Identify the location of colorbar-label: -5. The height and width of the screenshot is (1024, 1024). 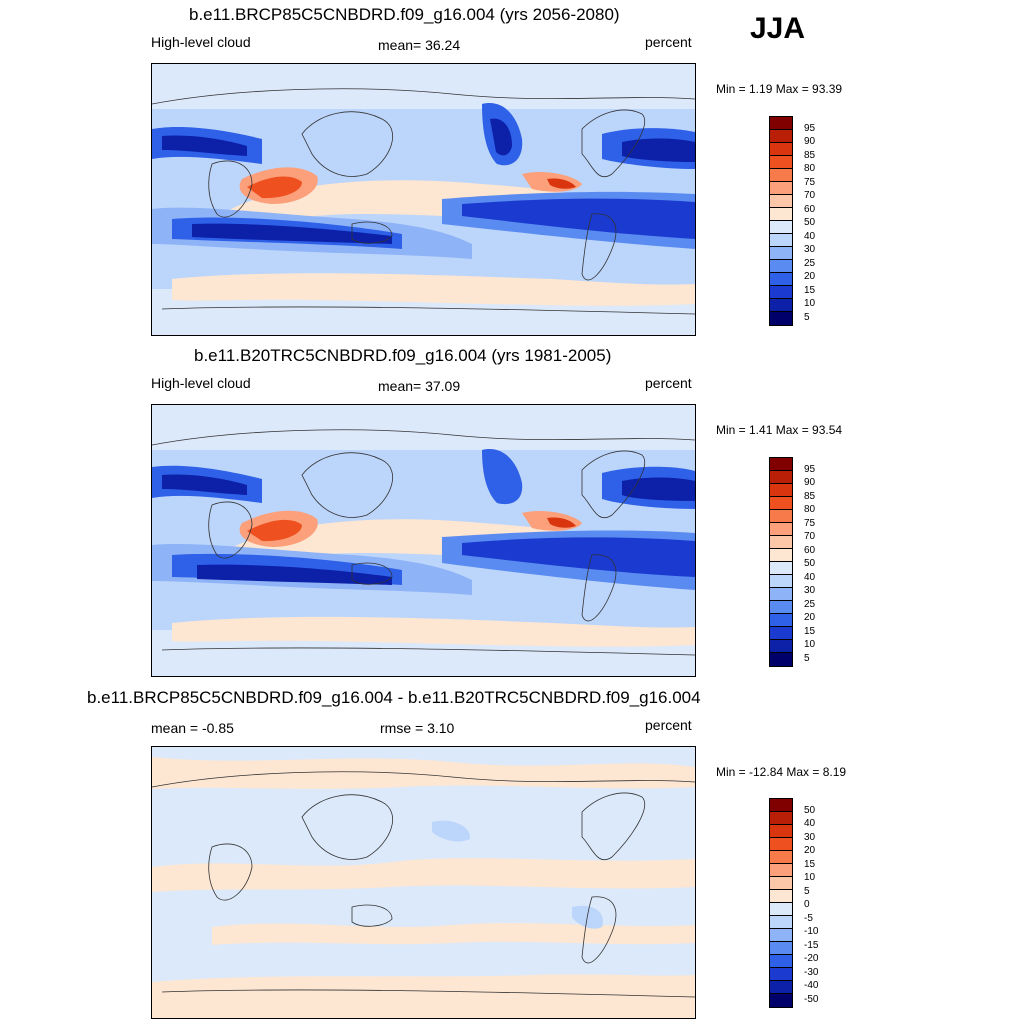
(808, 918).